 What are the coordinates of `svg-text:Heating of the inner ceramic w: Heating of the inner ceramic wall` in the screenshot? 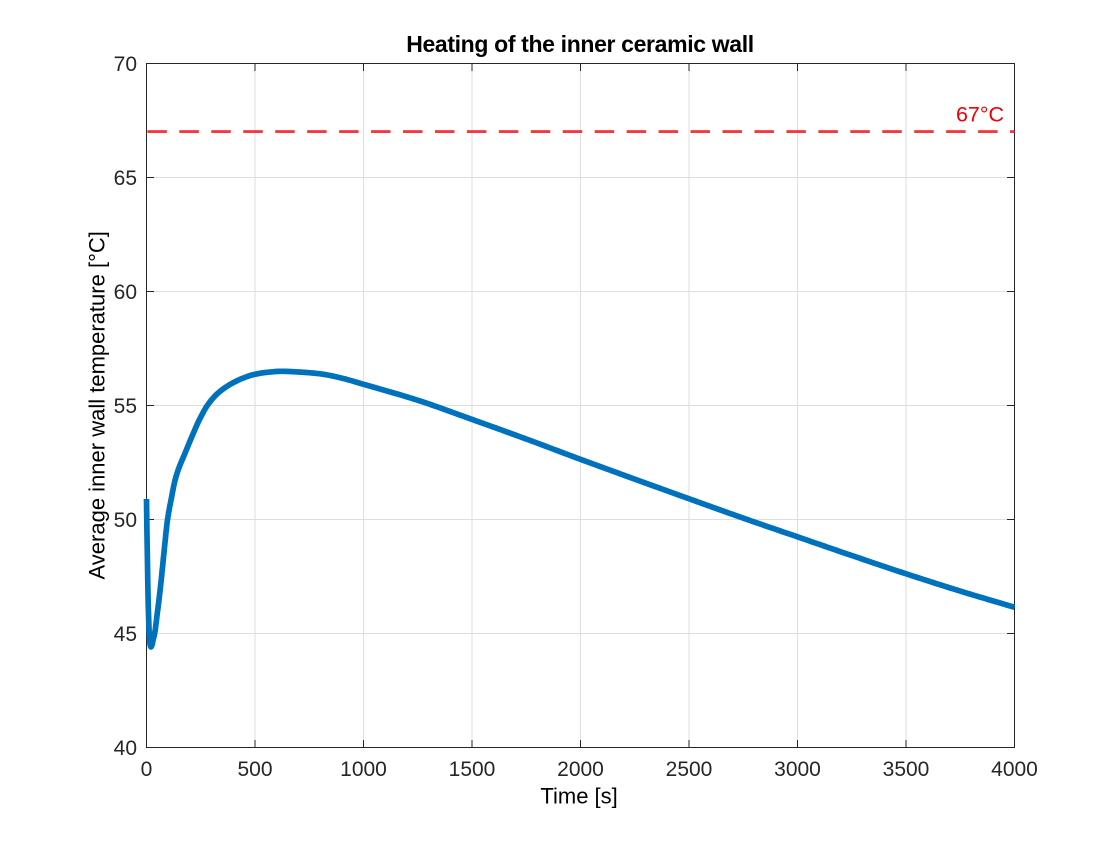 It's located at (580, 44).